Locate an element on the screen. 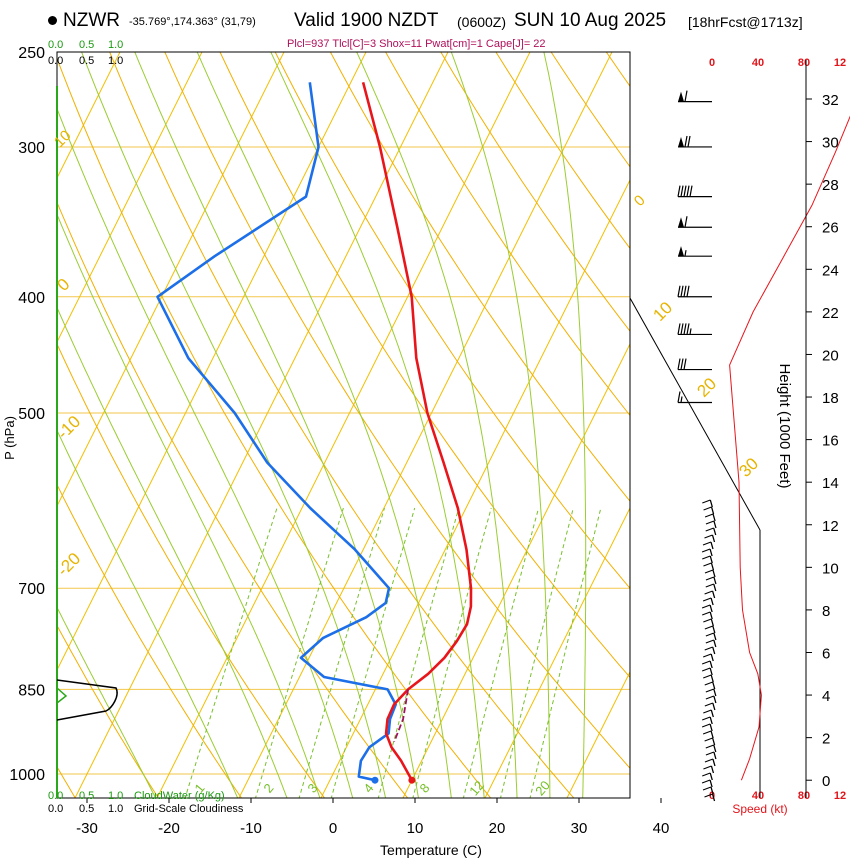 The image size is (850, 860). height-tick-label: 28 is located at coordinates (830, 185).